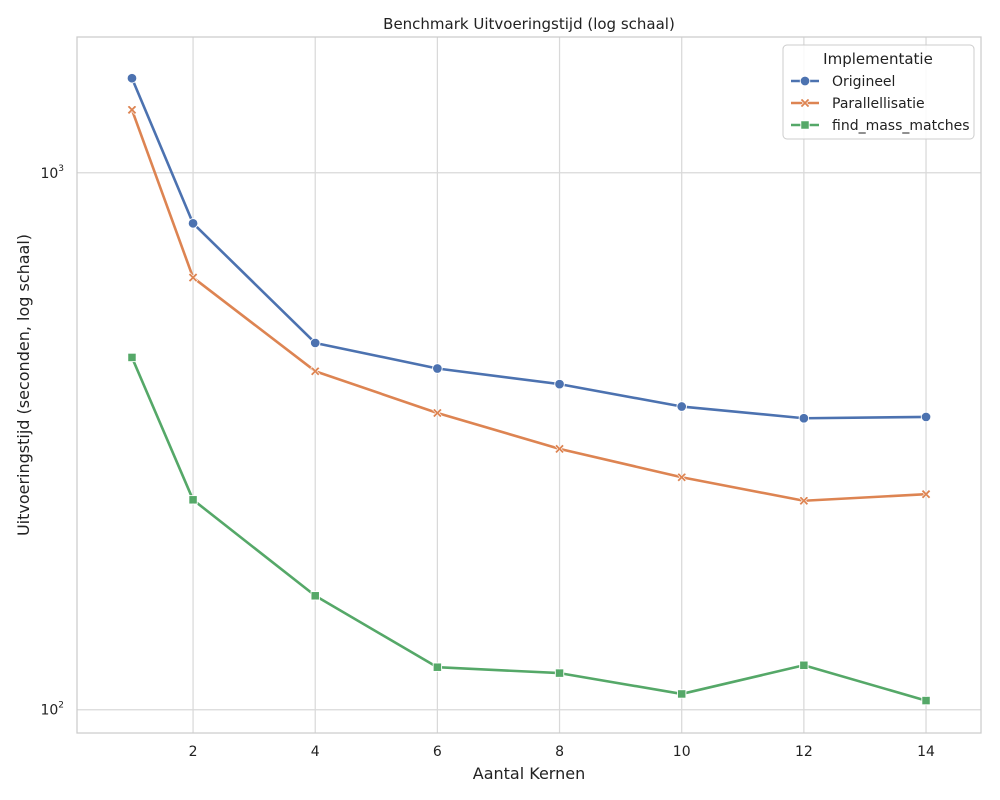  I want to click on x-tick-label: 12, so click(804, 752).